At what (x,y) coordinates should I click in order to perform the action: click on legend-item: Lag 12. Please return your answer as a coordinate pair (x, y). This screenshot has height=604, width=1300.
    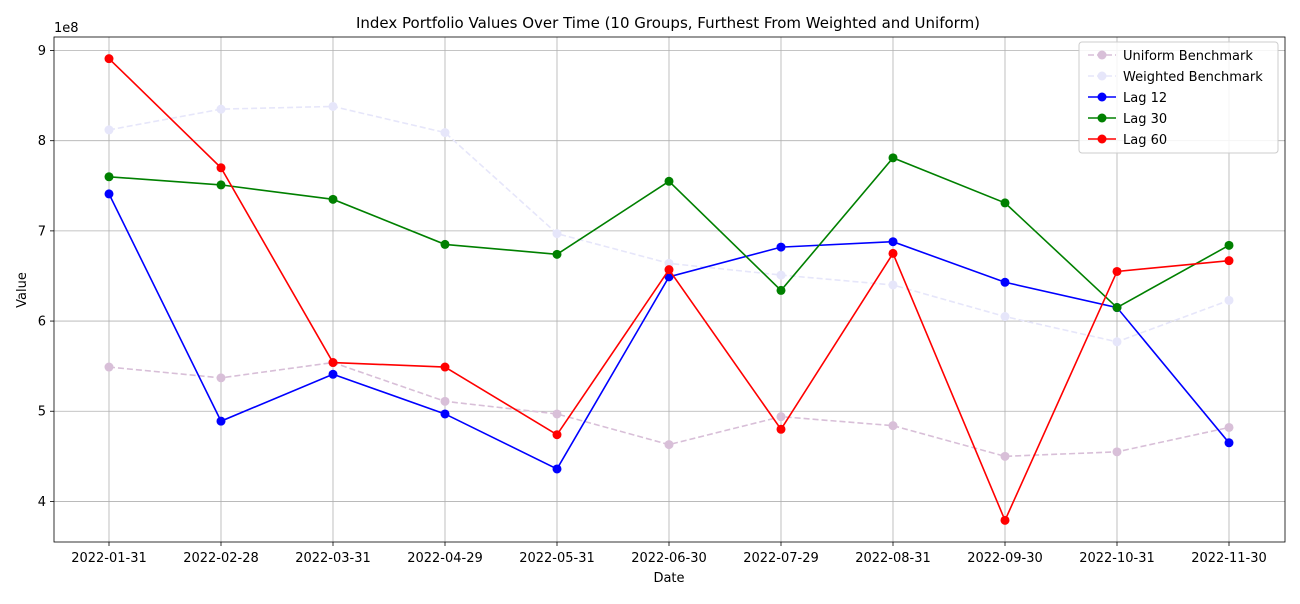
    Looking at the image, I should click on (1127, 98).